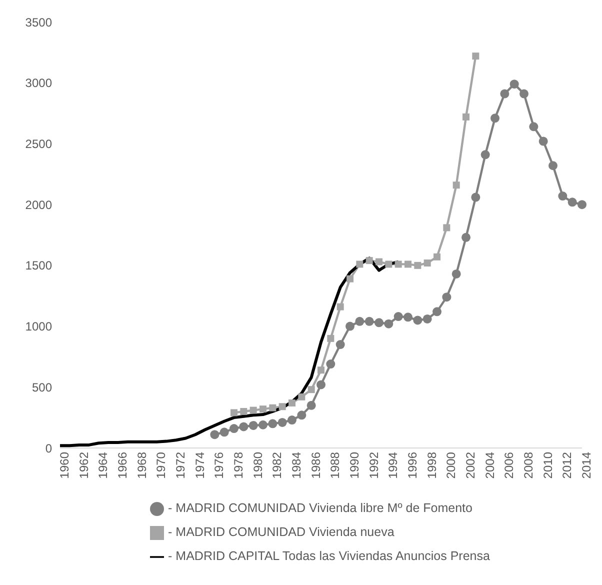  What do you see at coordinates (451, 465) in the screenshot?
I see `x-tick-label: 2000` at bounding box center [451, 465].